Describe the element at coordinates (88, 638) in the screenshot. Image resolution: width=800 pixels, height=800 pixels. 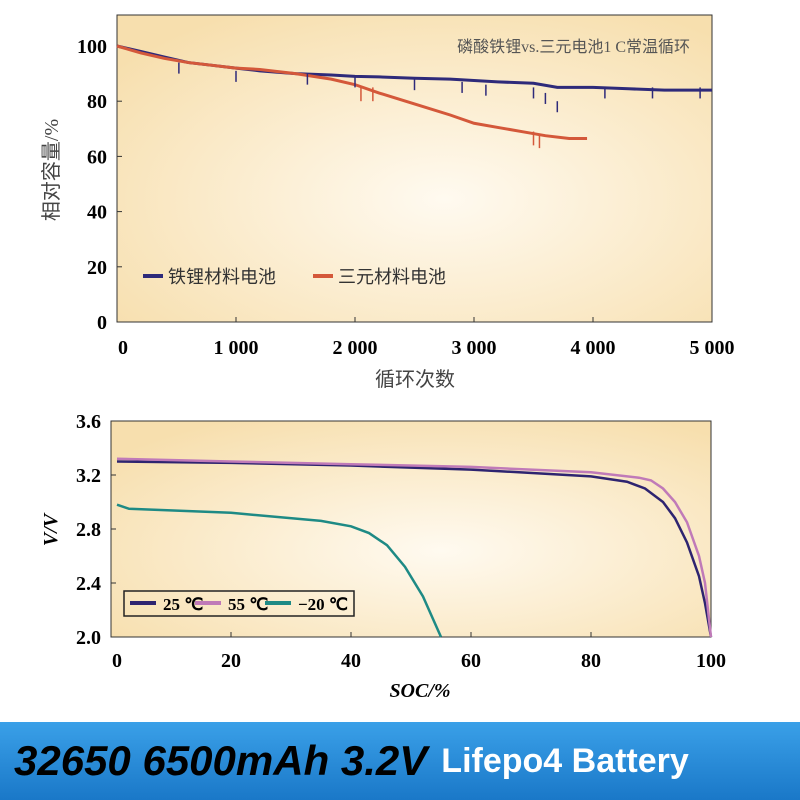
I see `y-tick-label: 2.0` at that location.